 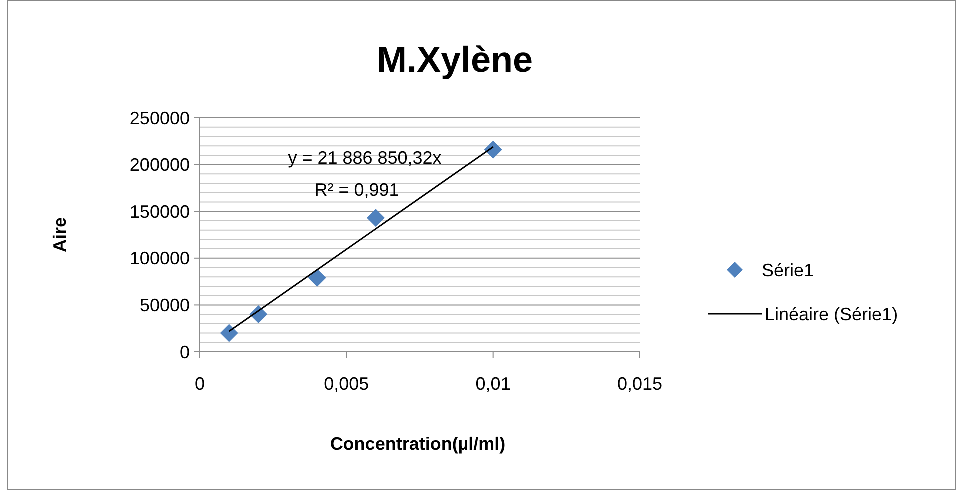 I want to click on y-tick-label: 200000, so click(x=160, y=165).